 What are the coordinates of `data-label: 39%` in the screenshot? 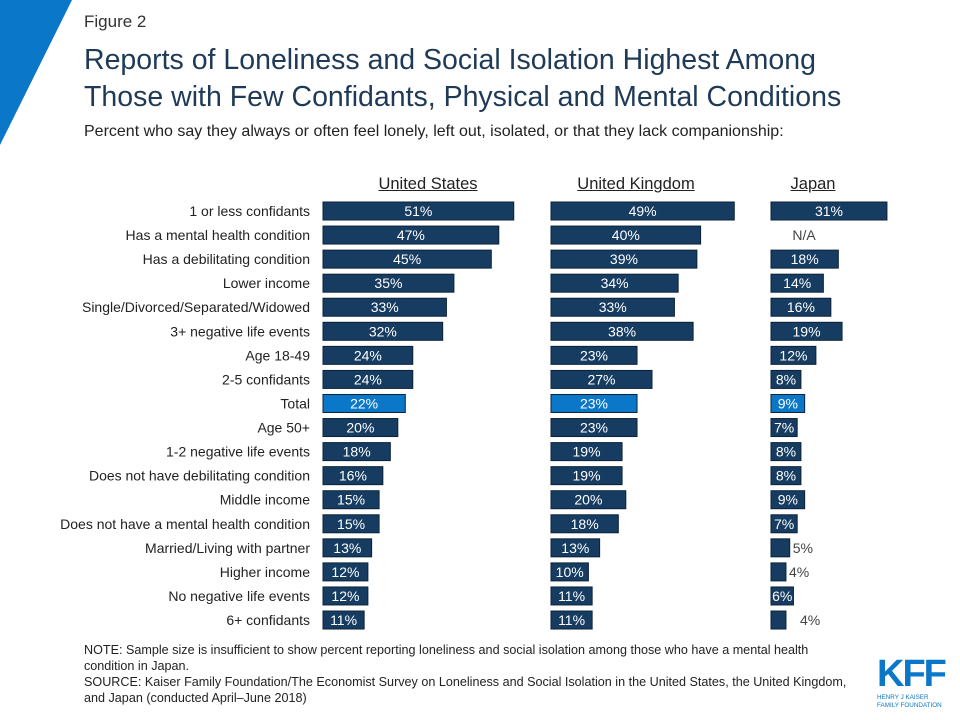 It's located at (624, 259).